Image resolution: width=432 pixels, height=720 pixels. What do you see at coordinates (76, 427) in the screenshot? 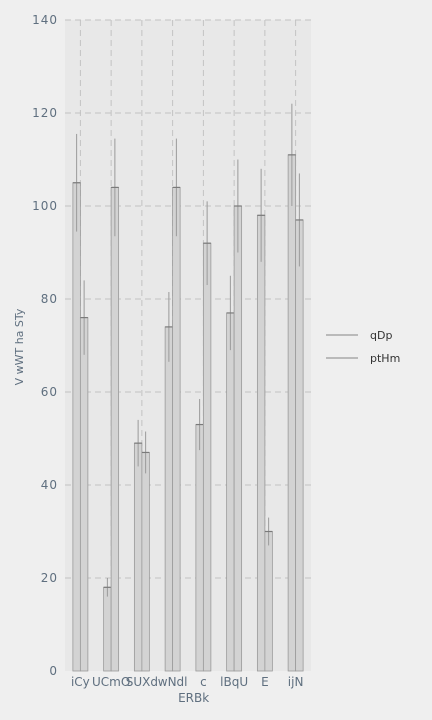
I see `bar-qDp-iCy` at bounding box center [76, 427].